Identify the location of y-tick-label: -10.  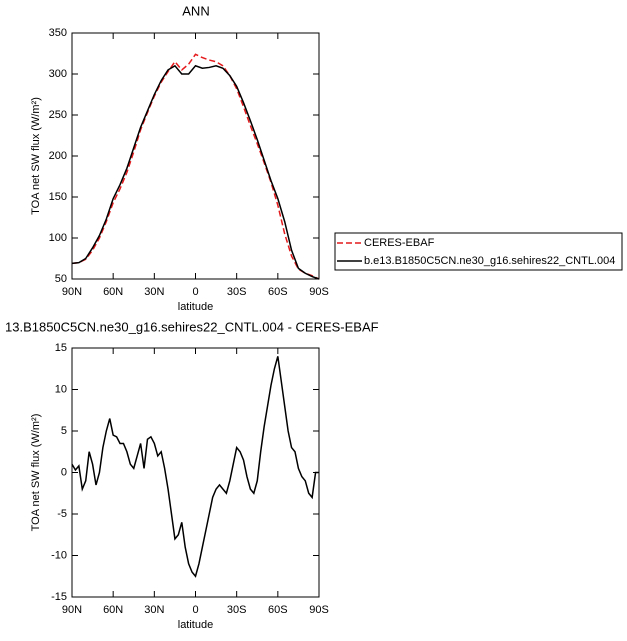
(59, 555).